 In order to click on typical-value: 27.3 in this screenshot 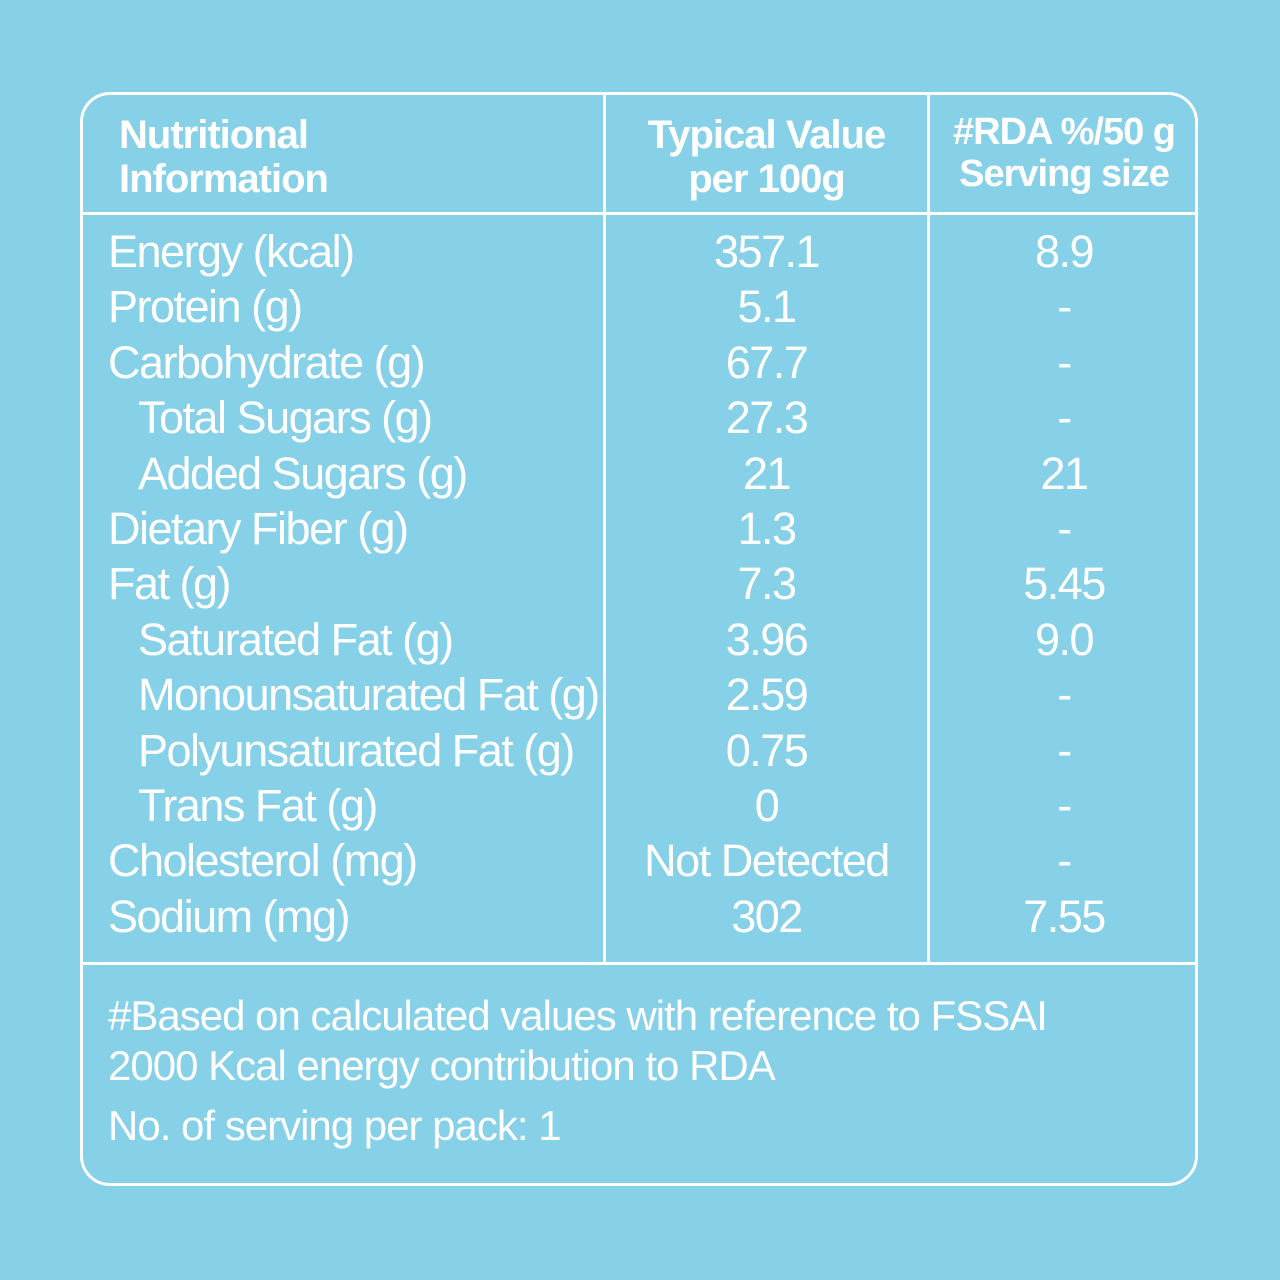, I will do `click(767, 418)`.